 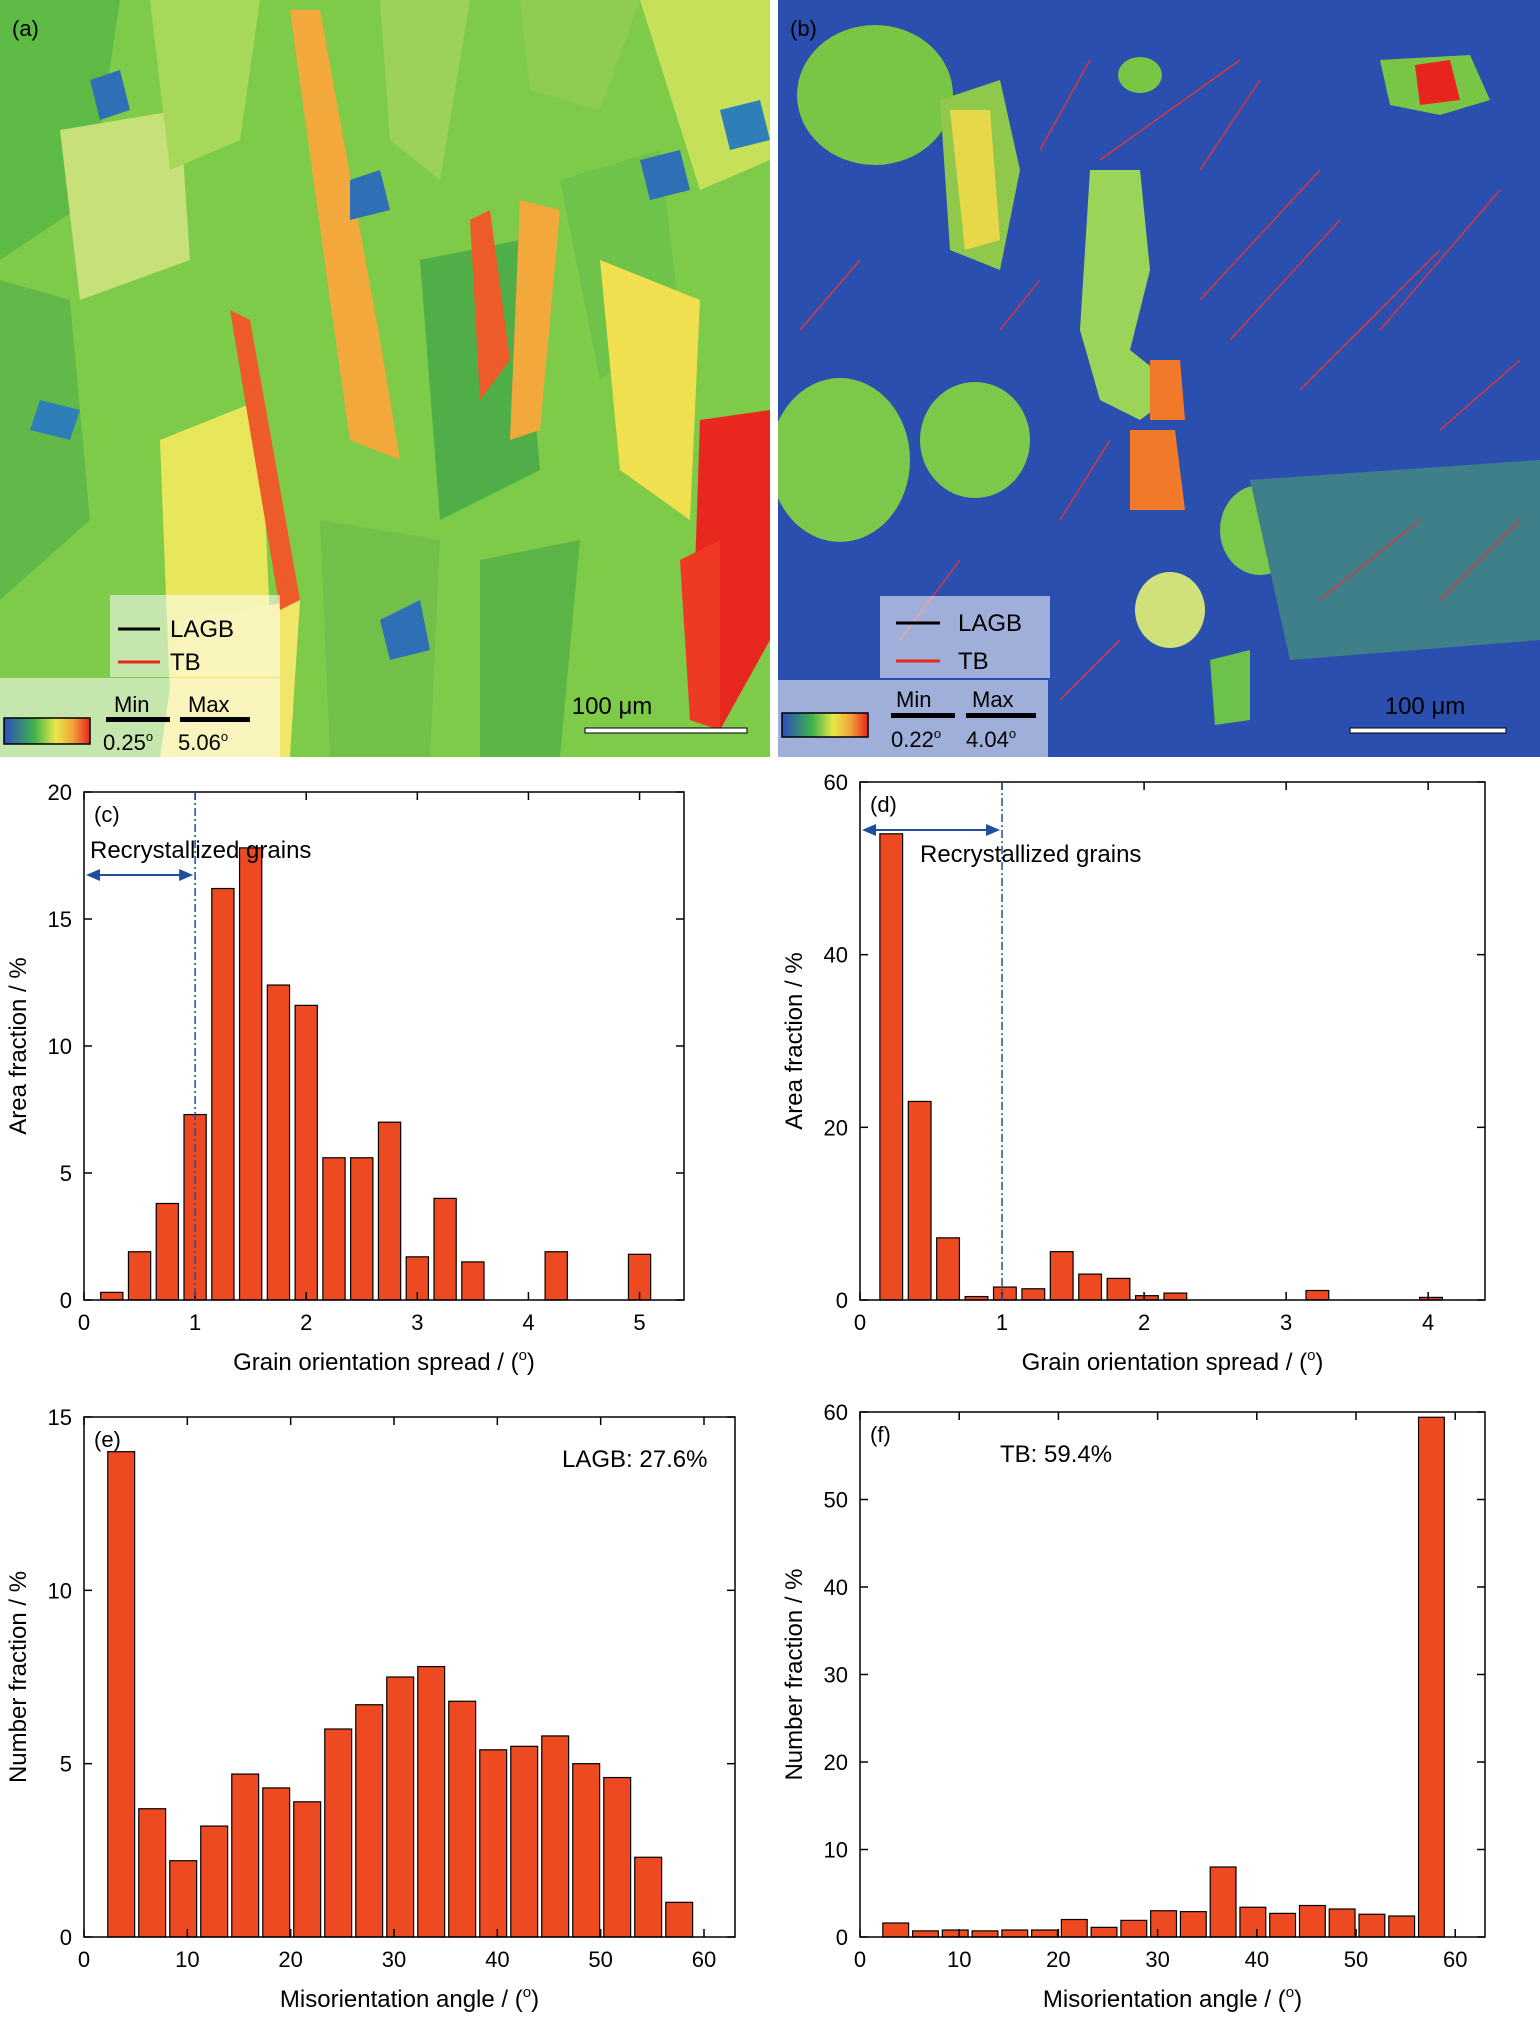 What do you see at coordinates (60, 792) in the screenshot?
I see `y-tick-label: 20` at bounding box center [60, 792].